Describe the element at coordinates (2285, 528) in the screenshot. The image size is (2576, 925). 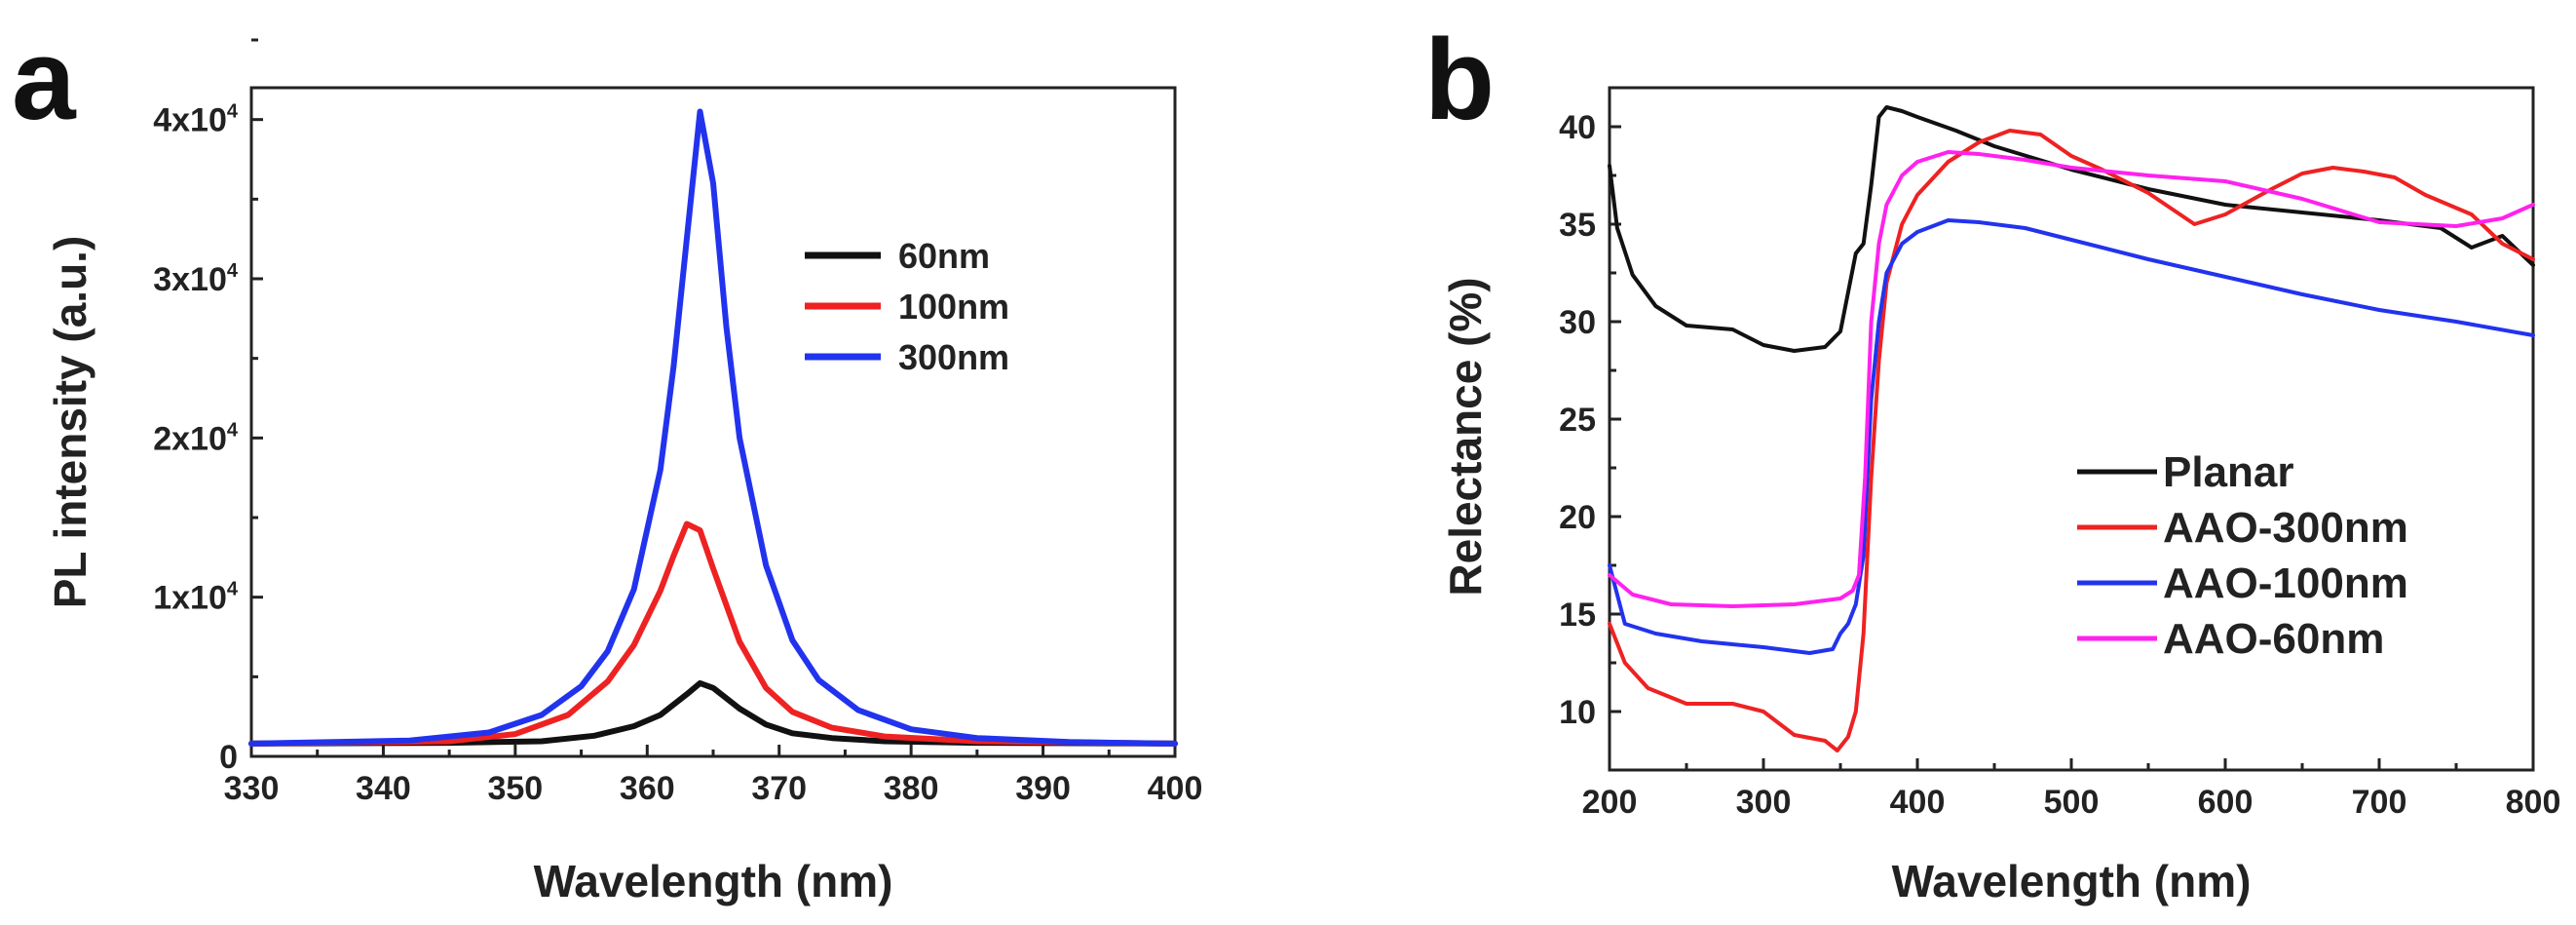
I see `legend-label-AAO-300nm: AAO-300nm` at that location.